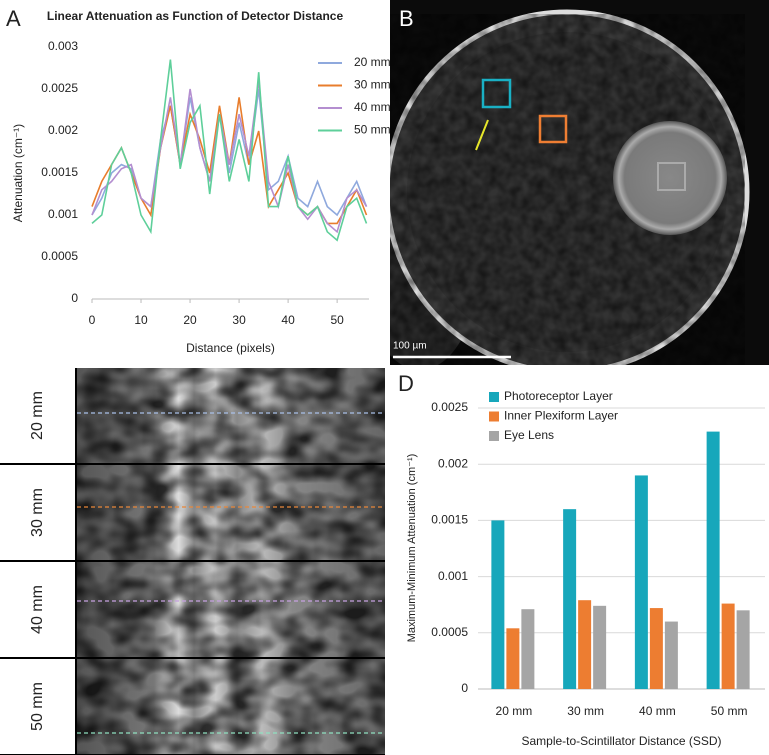 This screenshot has width=769, height=755. Describe the element at coordinates (561, 416) in the screenshot. I see `legend-label: Inner Plexiform Layer` at that location.